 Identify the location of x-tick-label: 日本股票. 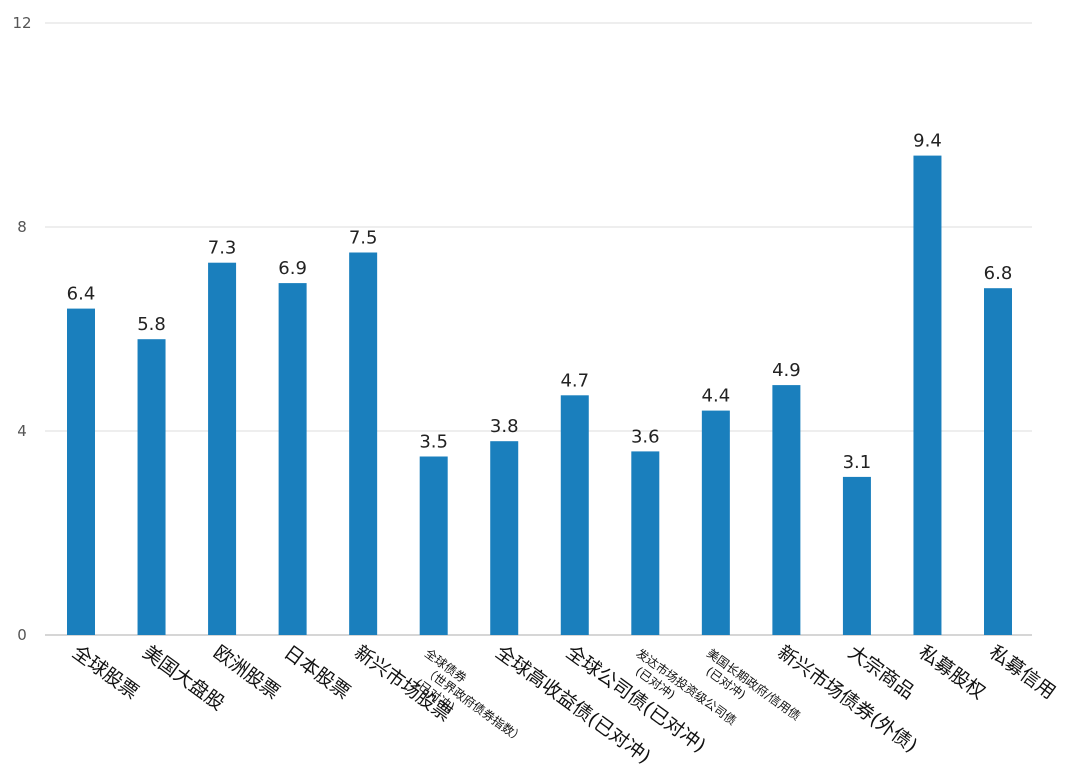
(317, 672).